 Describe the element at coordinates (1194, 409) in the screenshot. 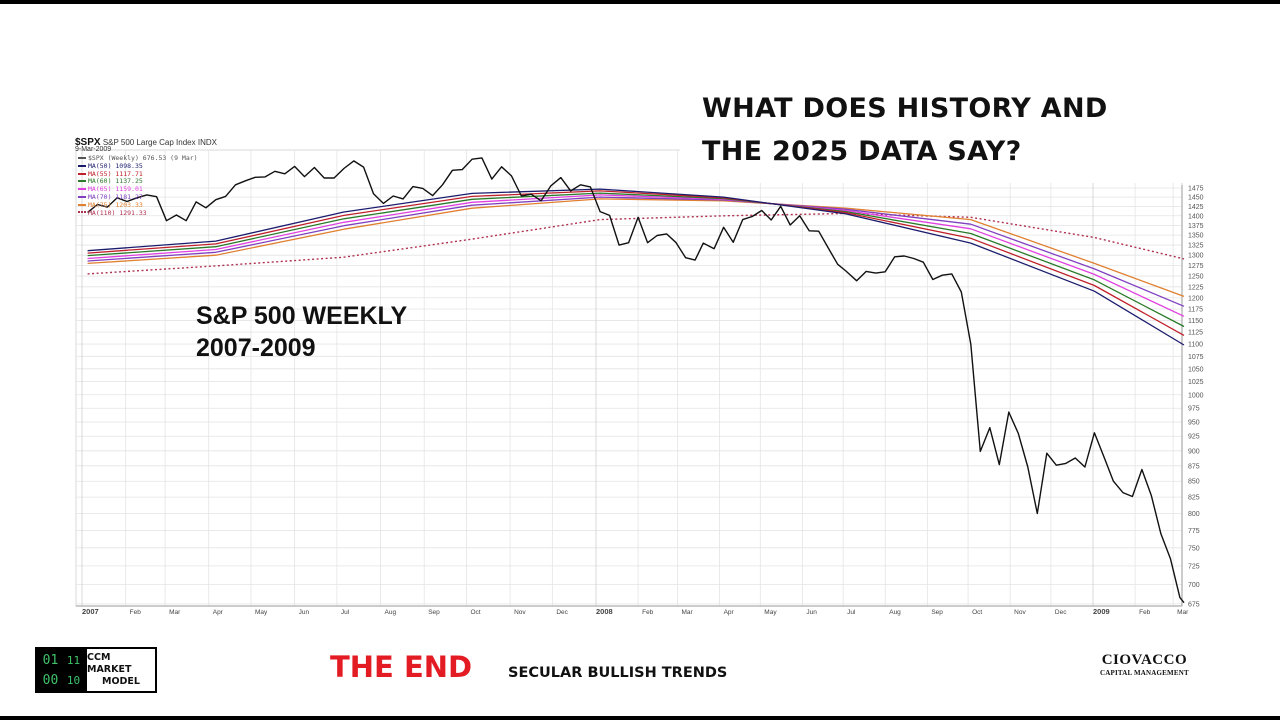

I see `y-tick-label: 975` at that location.